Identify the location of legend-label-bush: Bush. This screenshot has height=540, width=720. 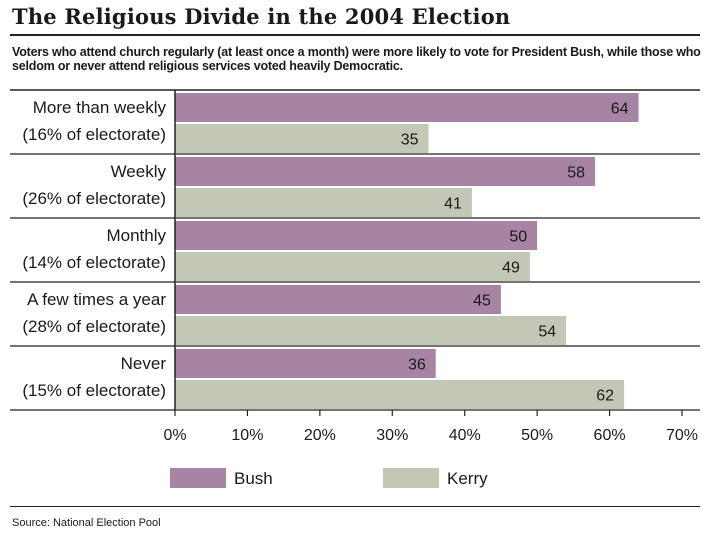
(253, 478).